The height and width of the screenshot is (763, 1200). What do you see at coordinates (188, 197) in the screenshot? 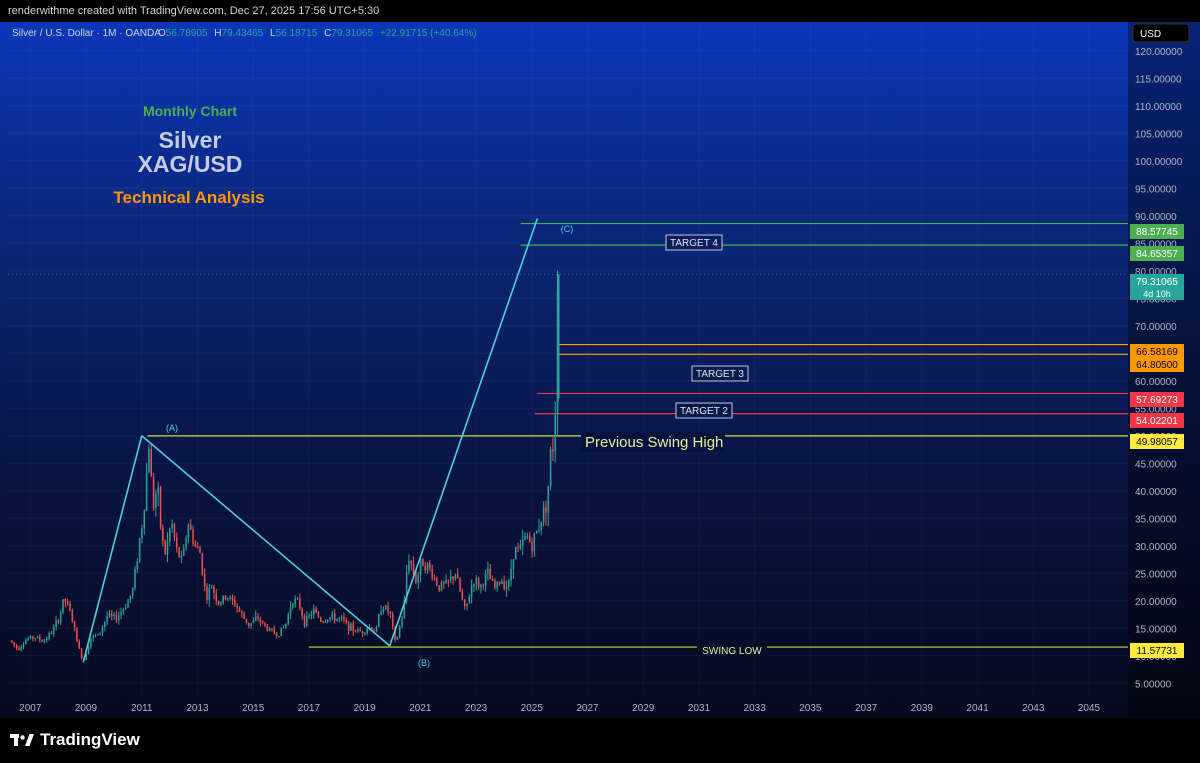
I see `chart-tagline: Technical Analysis` at bounding box center [188, 197].